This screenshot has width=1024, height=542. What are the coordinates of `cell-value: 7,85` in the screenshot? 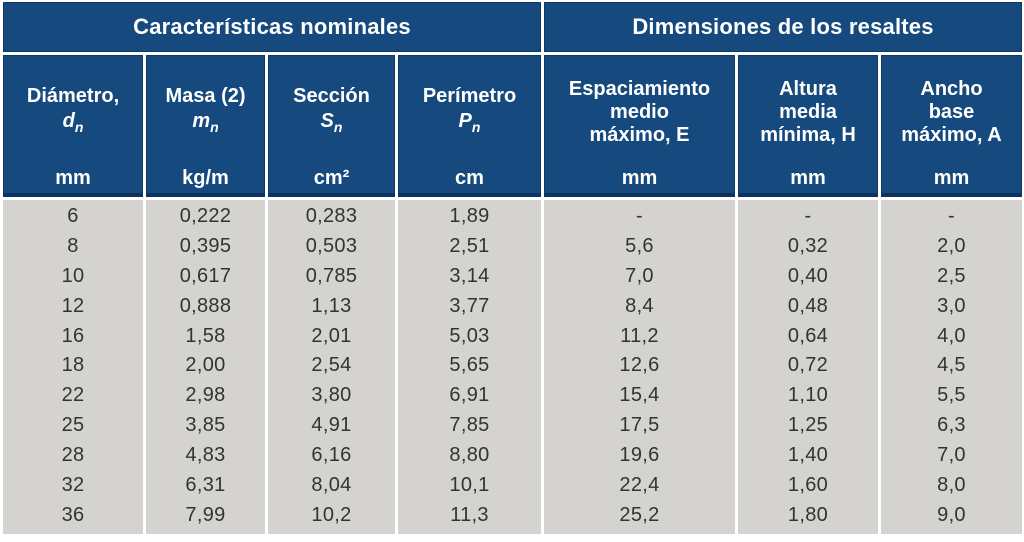 It's located at (469, 425).